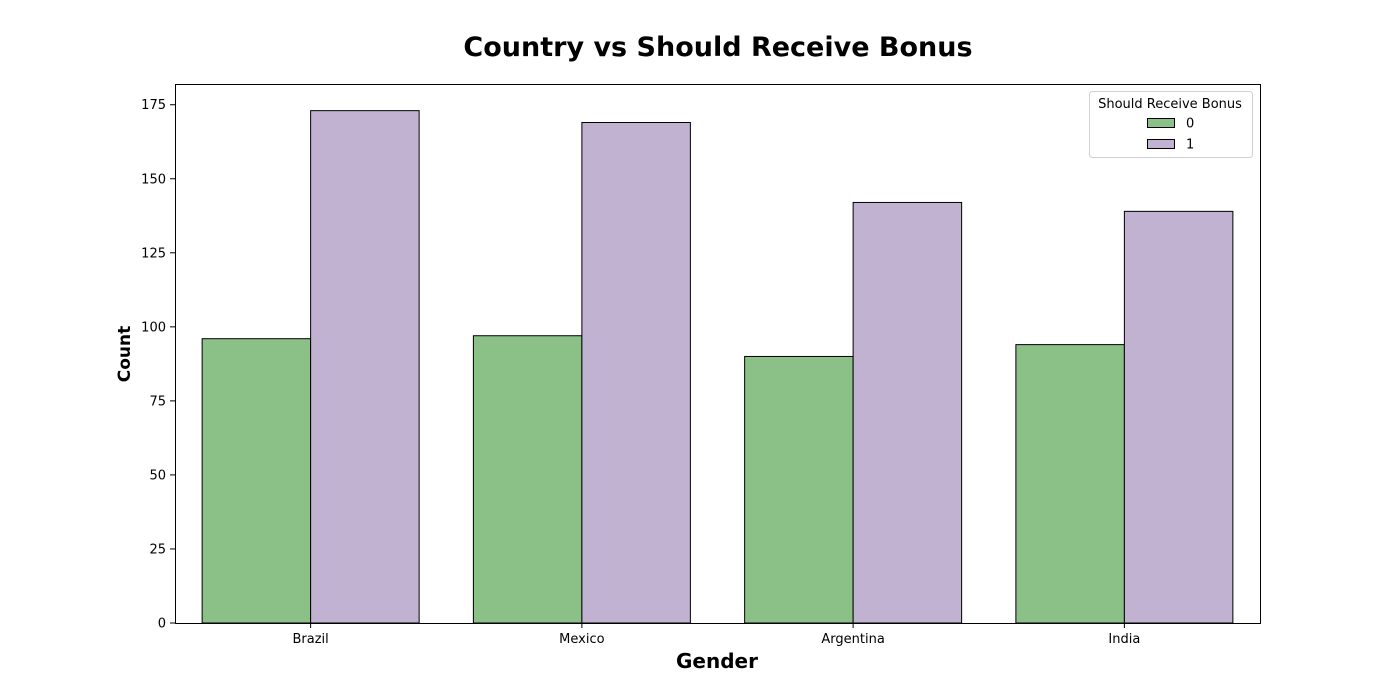  I want to click on x-tick-label: India, so click(1124, 639).